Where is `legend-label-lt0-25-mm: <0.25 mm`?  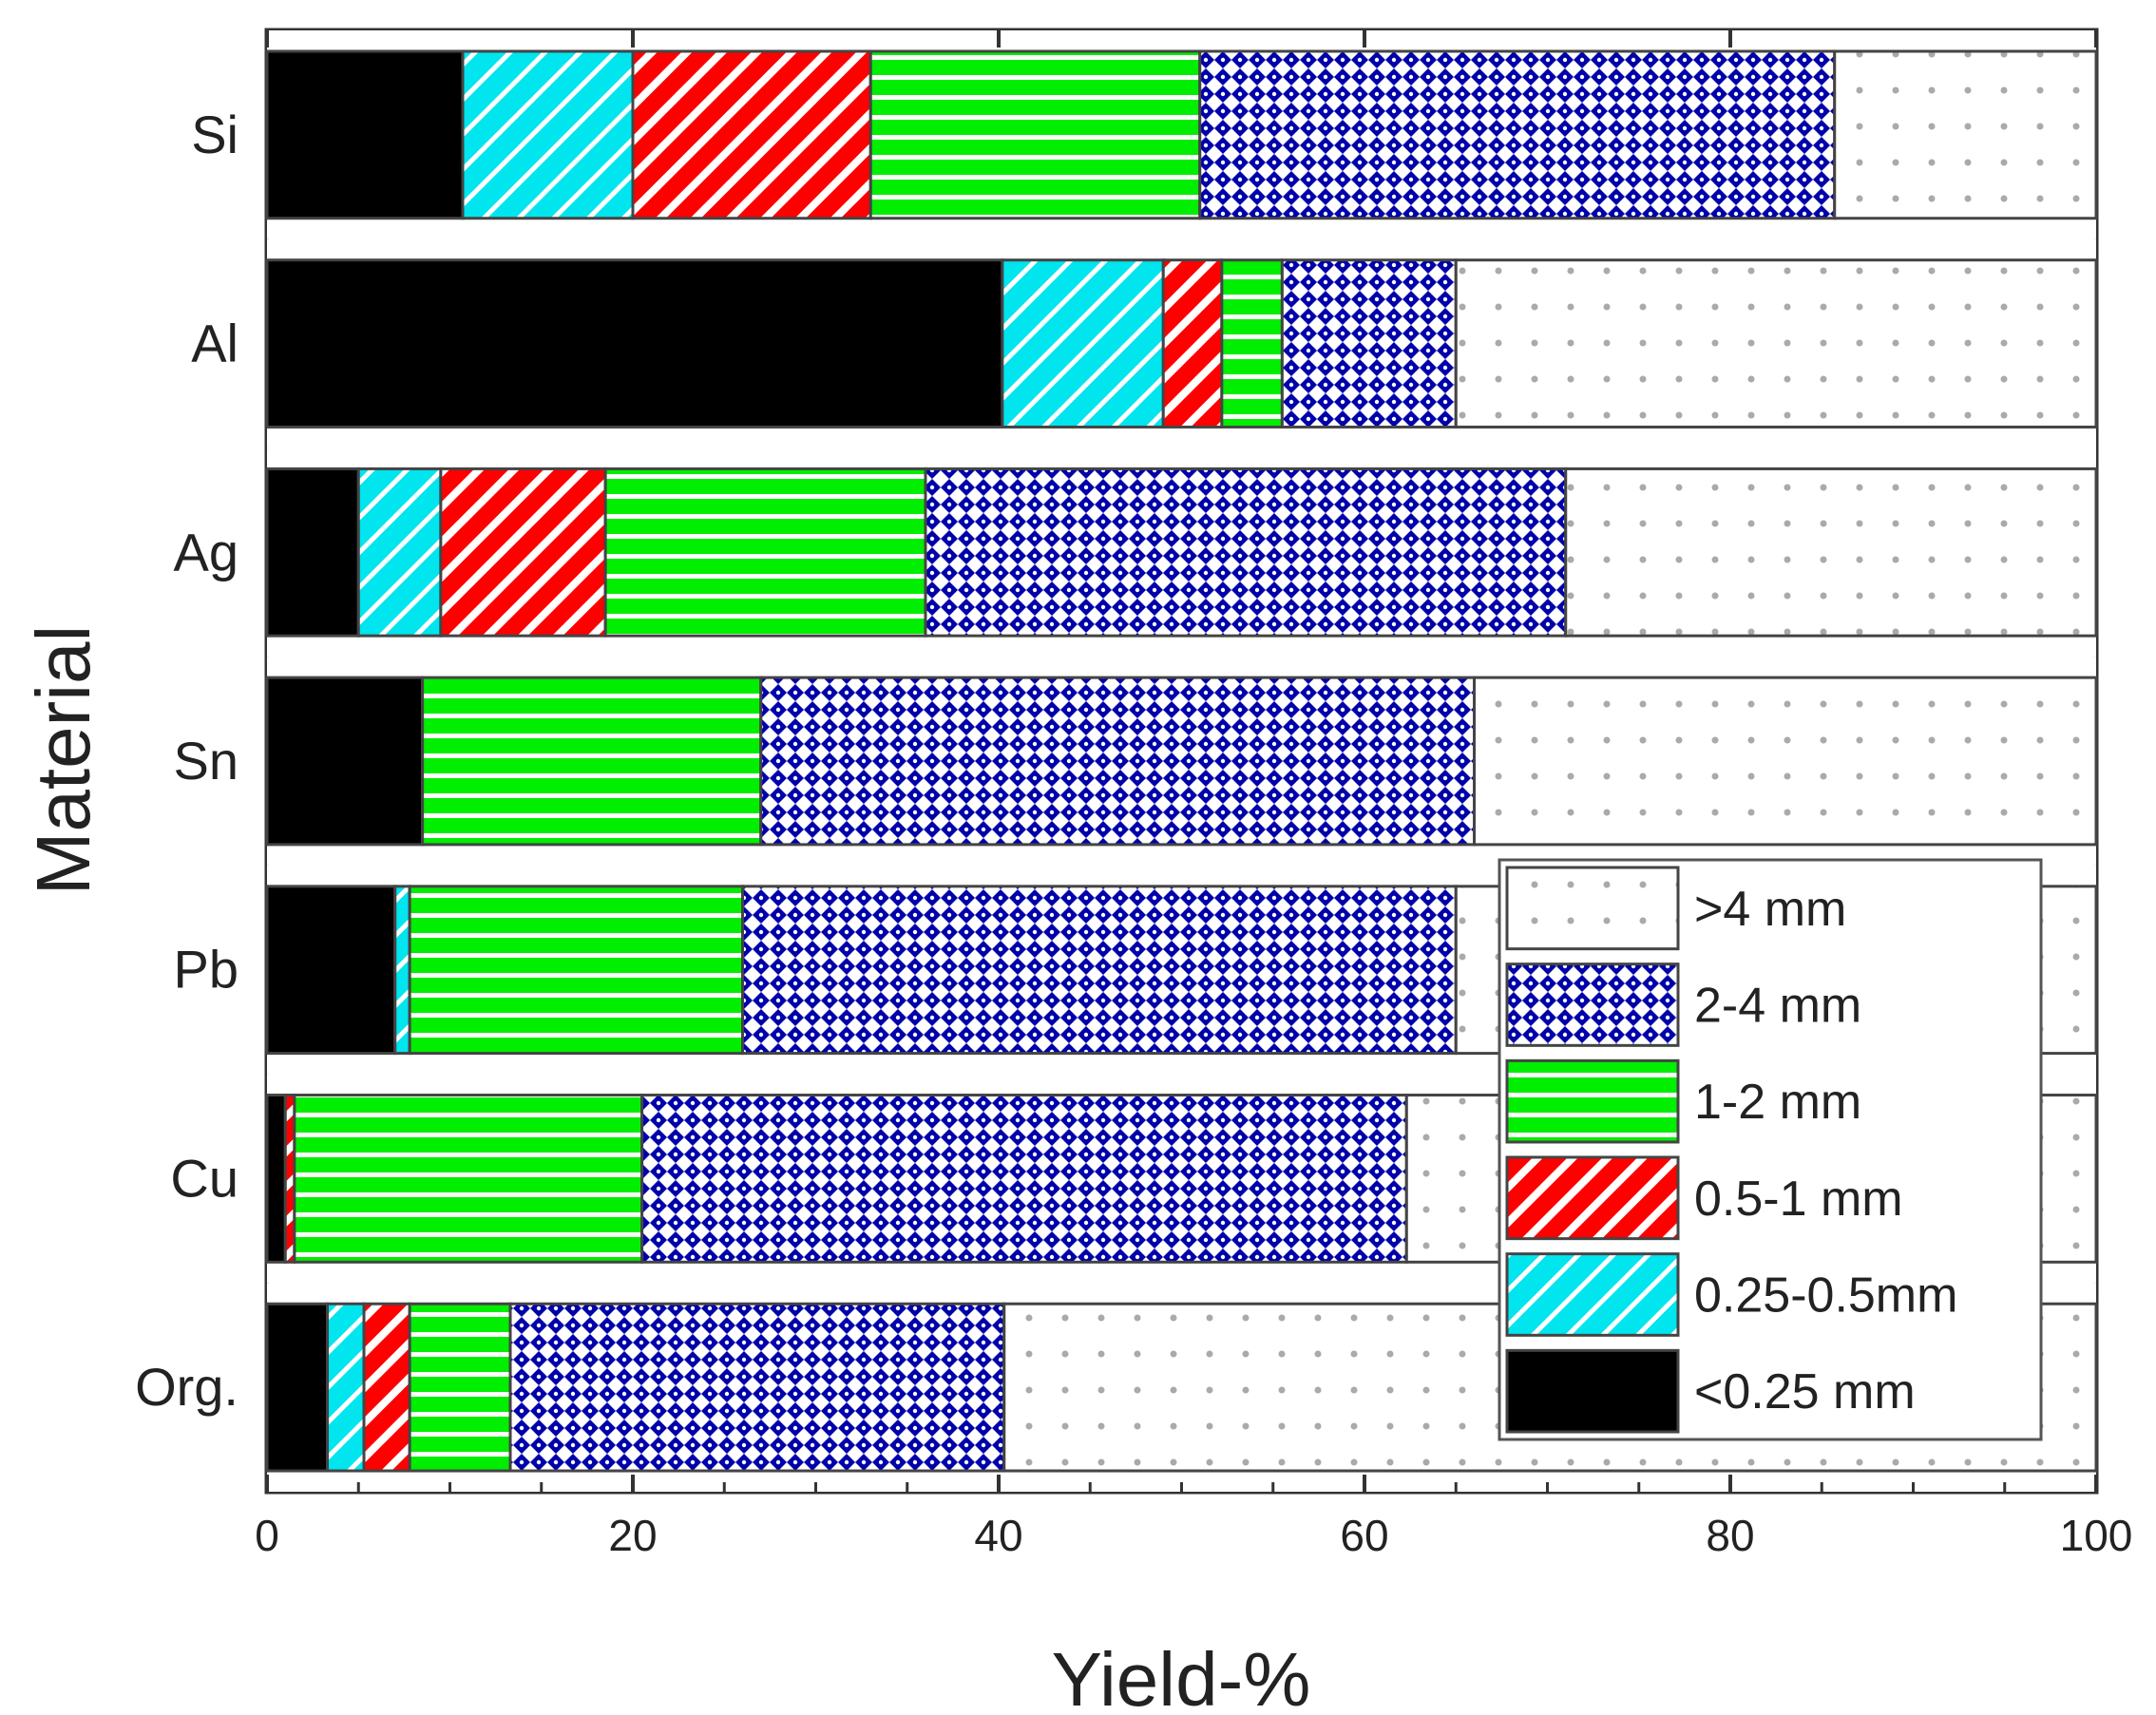 legend-label-lt0-25-mm: <0.25 mm is located at coordinates (1805, 1392).